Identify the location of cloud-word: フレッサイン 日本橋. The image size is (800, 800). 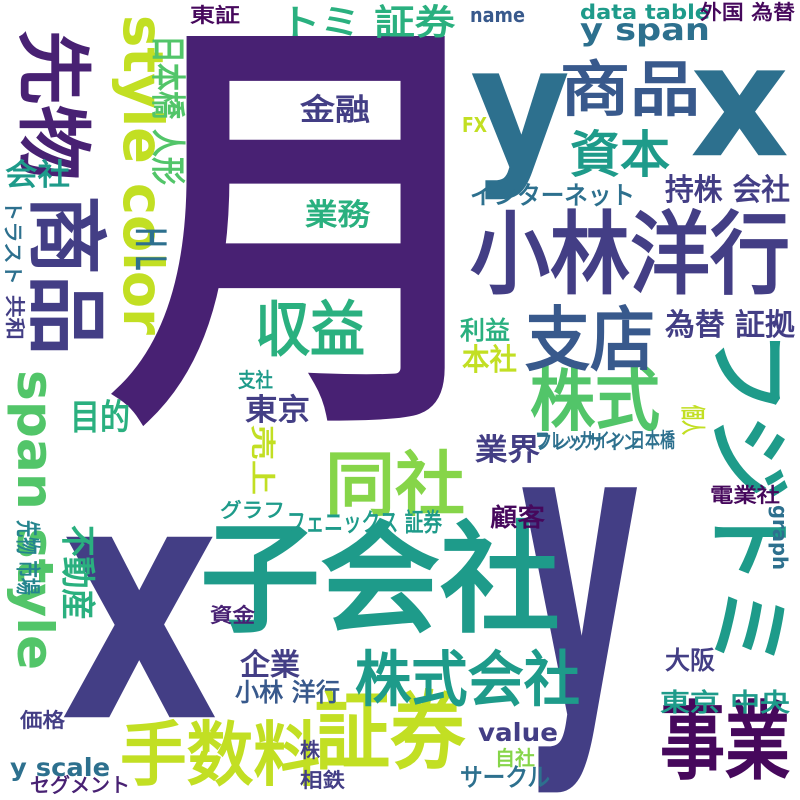
(605, 440).